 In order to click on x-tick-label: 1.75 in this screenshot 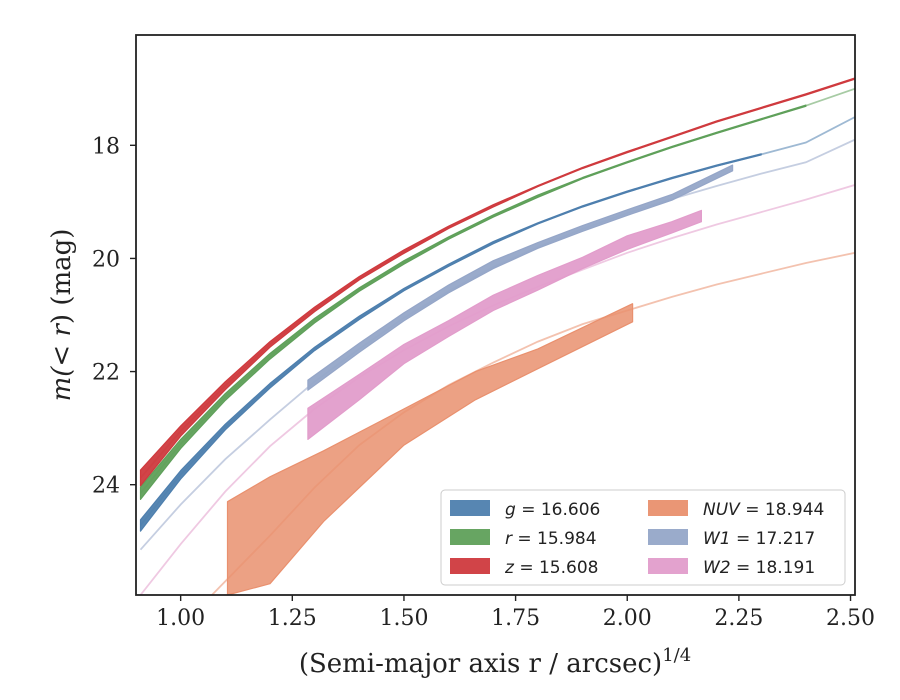, I will do `click(515, 618)`.